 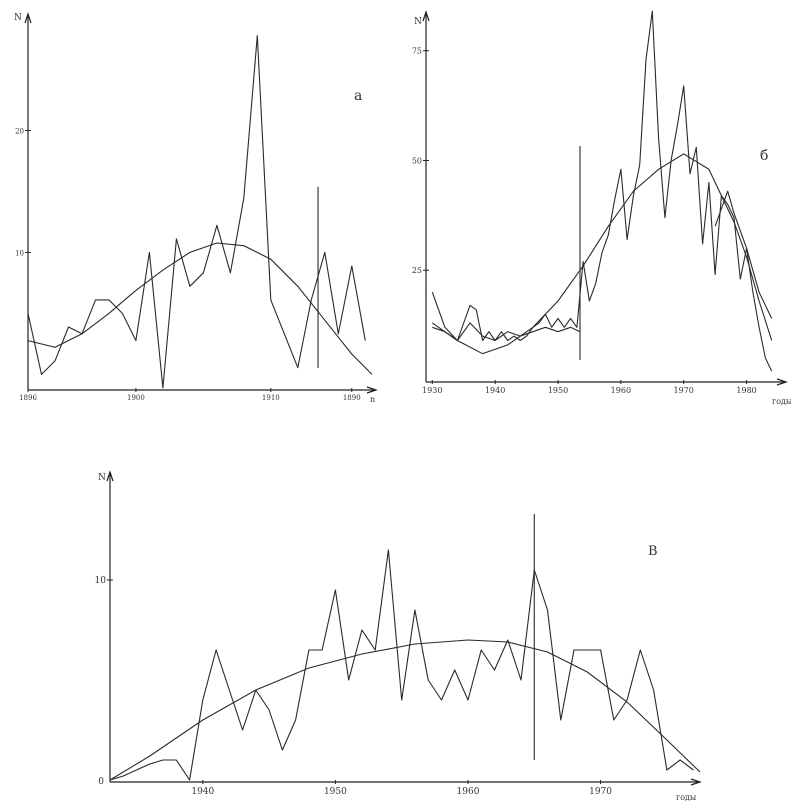 I want to click on origin-label: 0, so click(x=101, y=782).